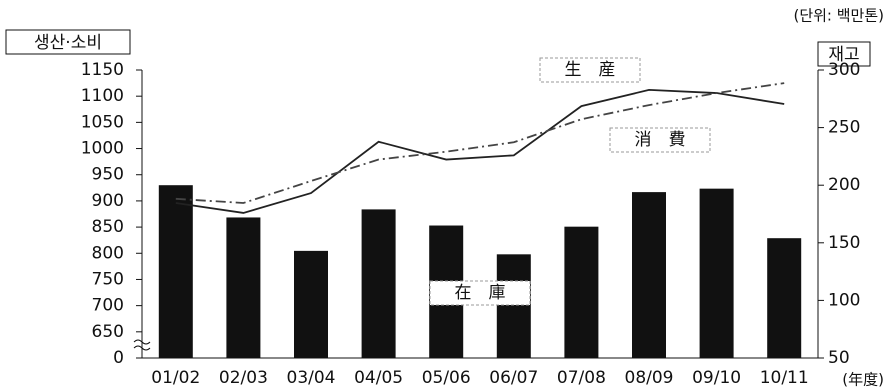  Describe the element at coordinates (838, 16) in the screenshot. I see `unit-label: (단위: 백만톤)` at that location.